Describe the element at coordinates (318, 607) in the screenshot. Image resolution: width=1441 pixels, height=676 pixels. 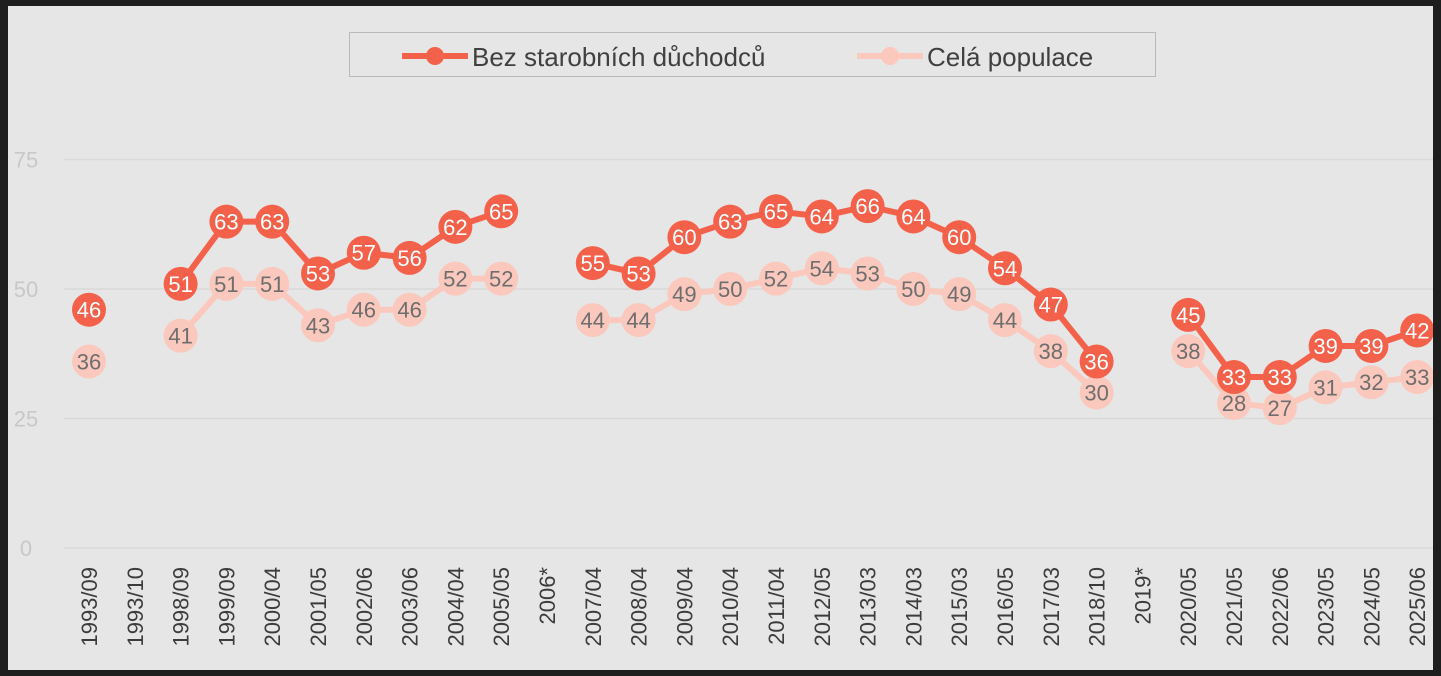
I see `x-tick-label: 2001/05` at that location.